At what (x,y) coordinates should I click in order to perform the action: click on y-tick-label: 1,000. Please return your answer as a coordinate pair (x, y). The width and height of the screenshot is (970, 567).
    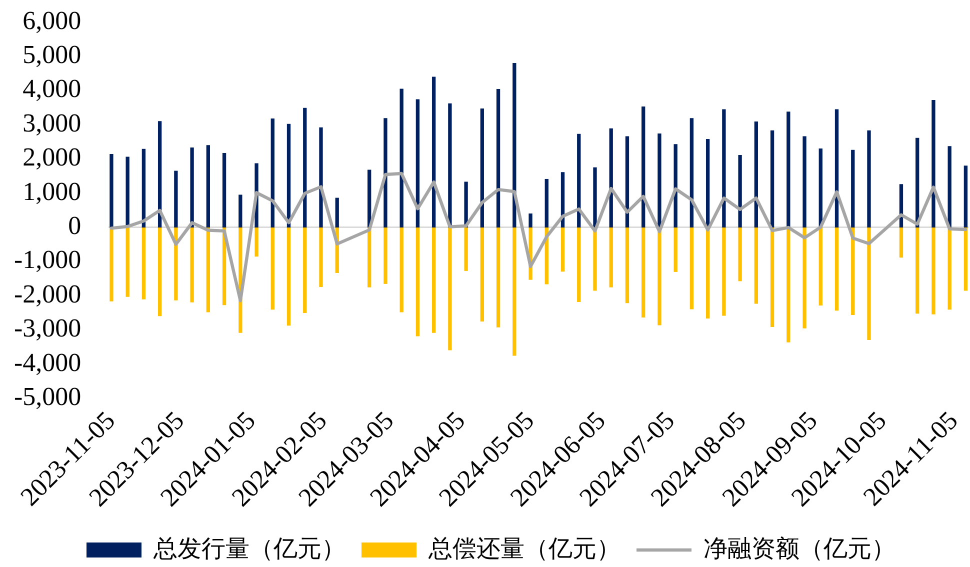
    Looking at the image, I should click on (52, 191).